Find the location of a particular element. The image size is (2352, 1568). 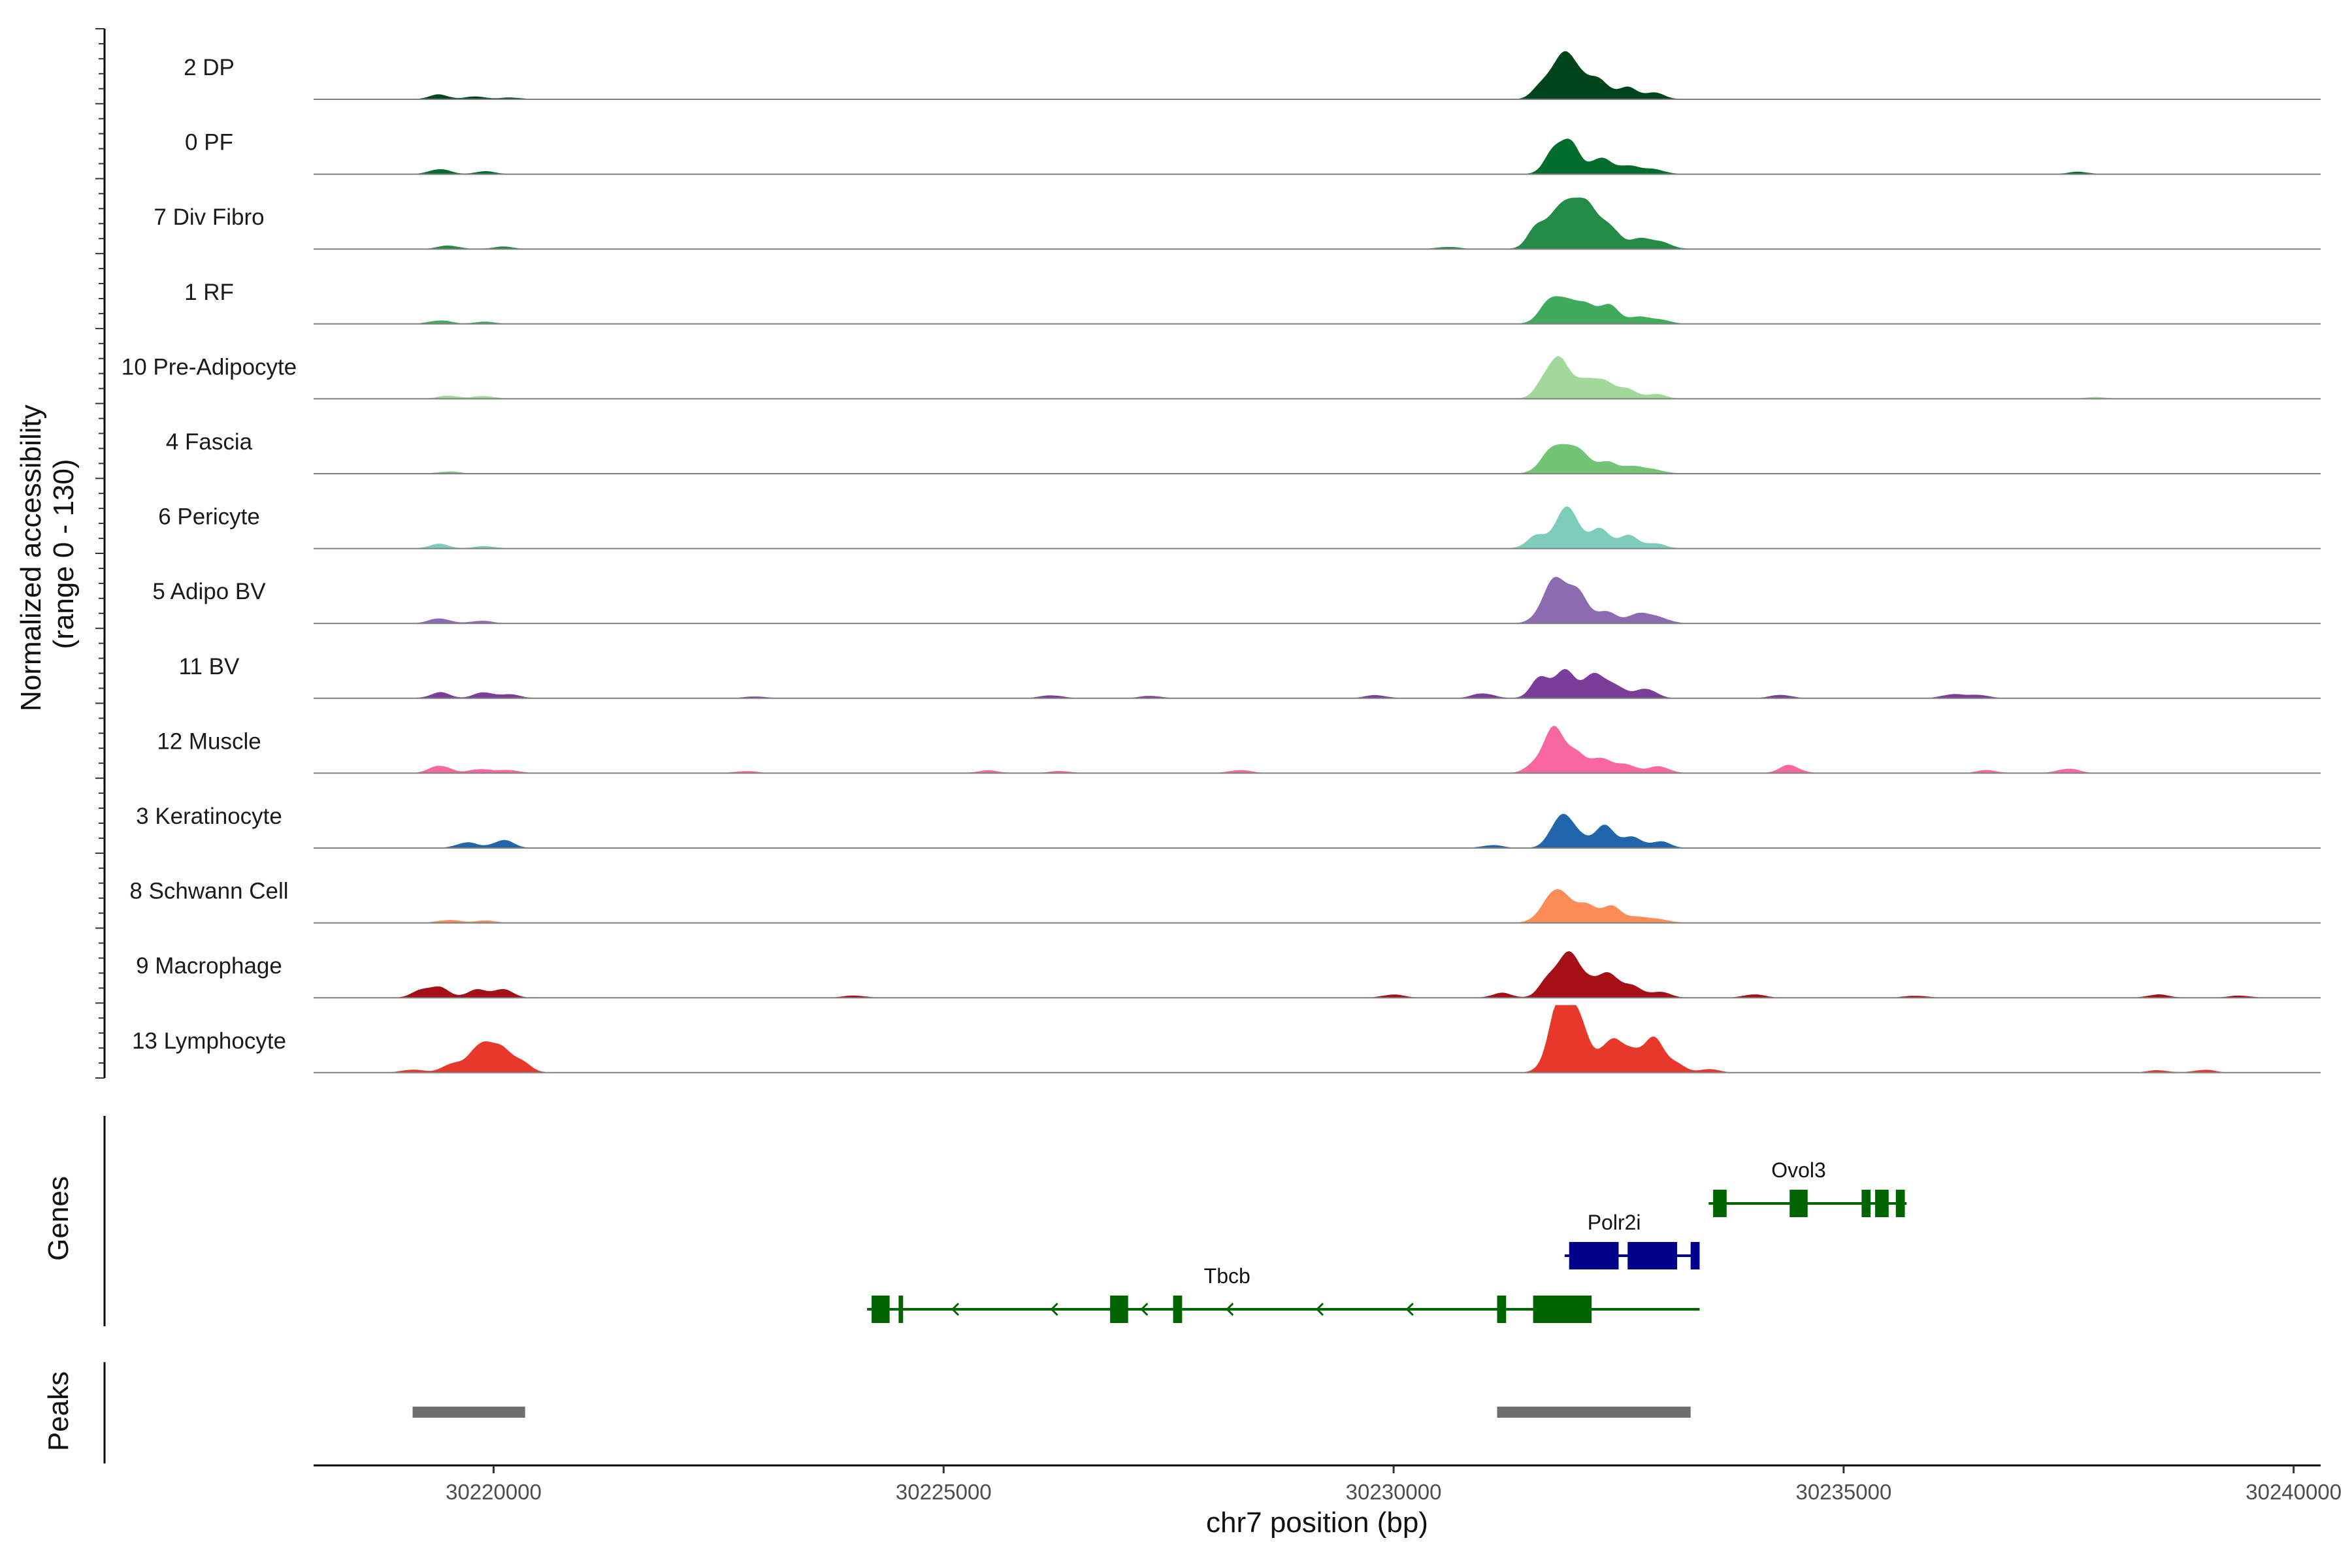

gene-label: Polr2i is located at coordinates (1614, 1222).